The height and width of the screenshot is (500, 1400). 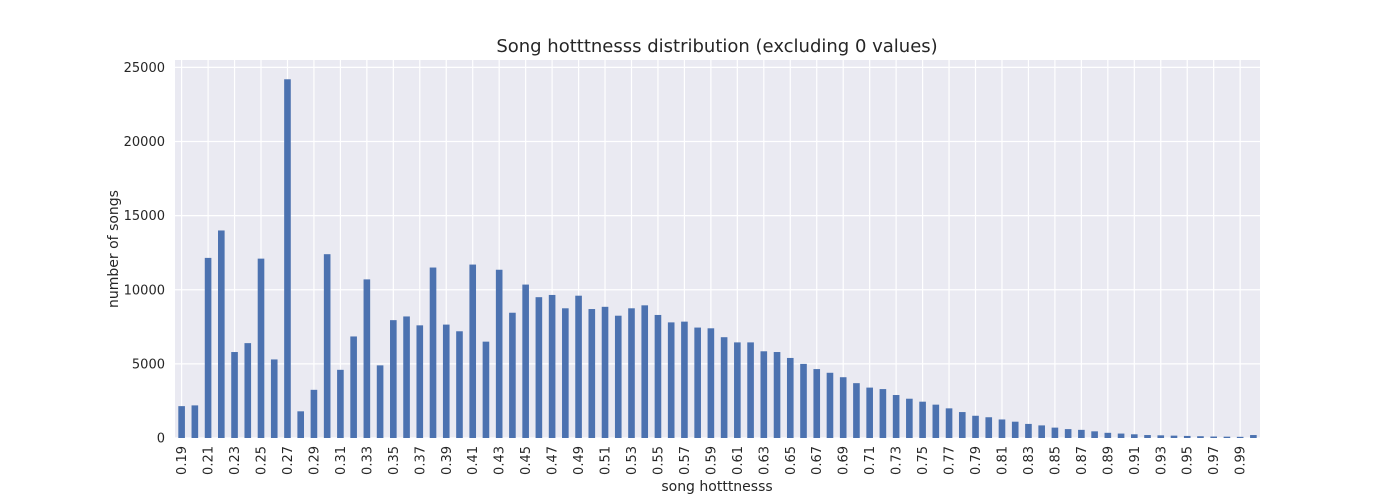 What do you see at coordinates (658, 460) in the screenshot?
I see `x-tick-label: 0.55` at bounding box center [658, 460].